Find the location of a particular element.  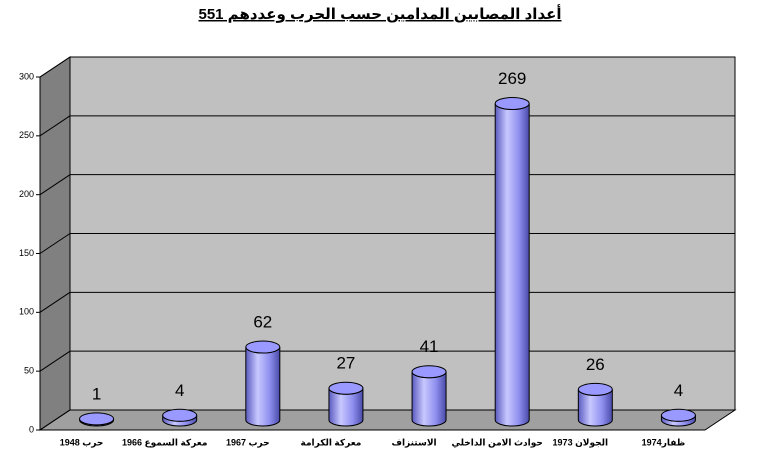

floor is located at coordinates (387, 420).